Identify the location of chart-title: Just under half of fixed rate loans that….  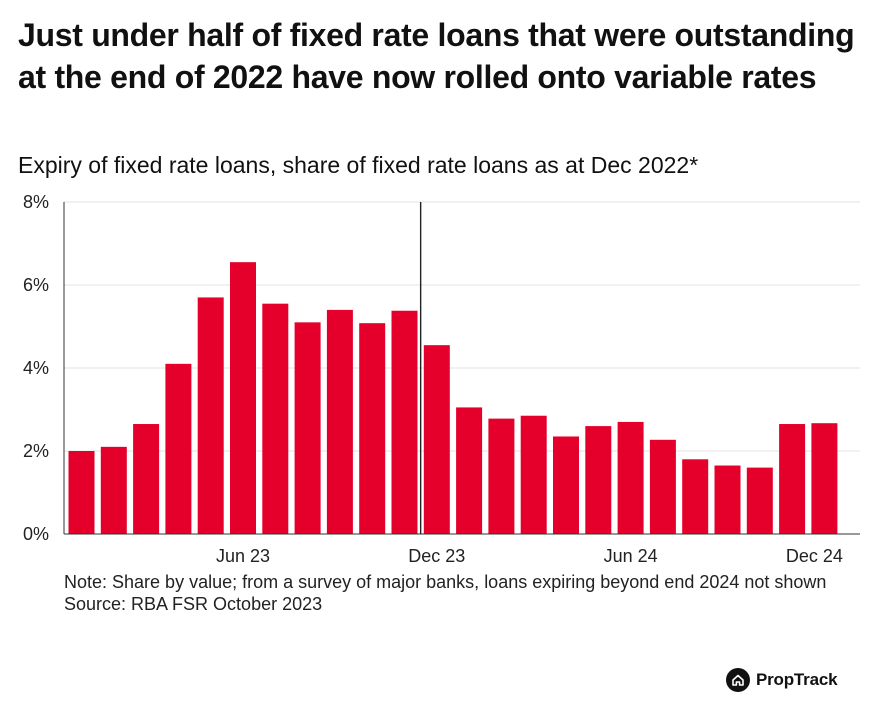
(436, 56).